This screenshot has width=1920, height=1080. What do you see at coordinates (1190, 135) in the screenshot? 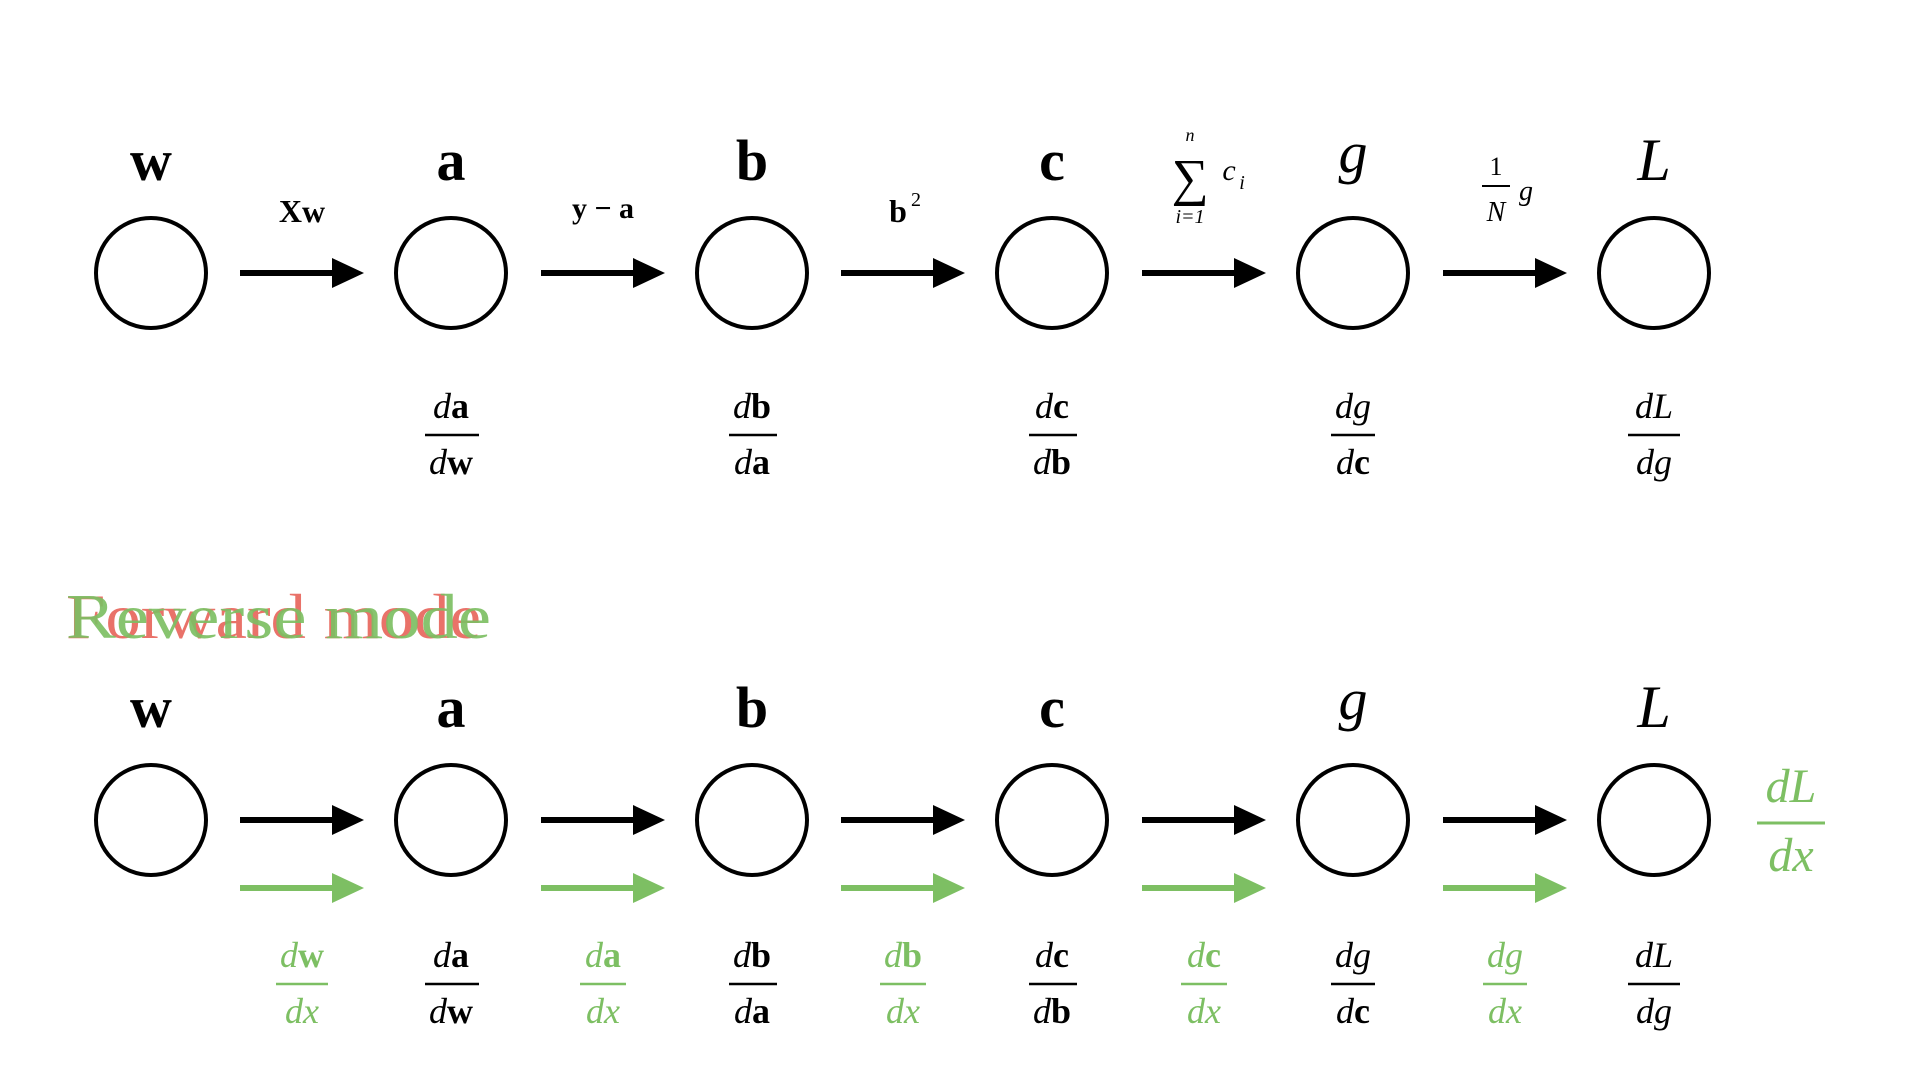
I see `svg-text: n` at bounding box center [1190, 135].